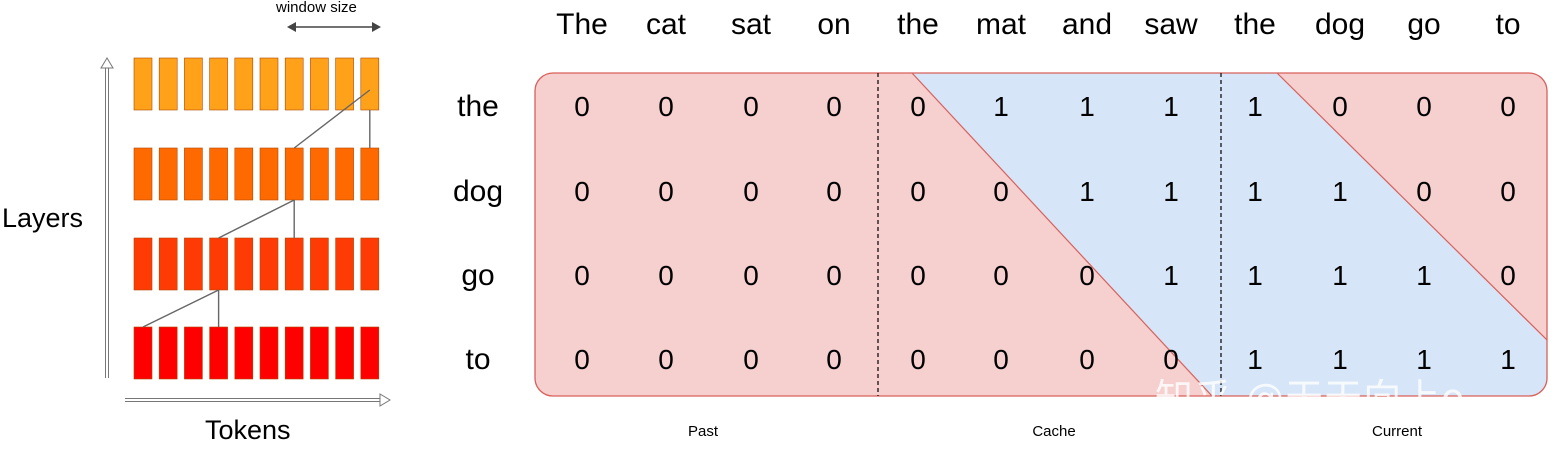 The image size is (1559, 455). I want to click on column-word: go, so click(1424, 24).